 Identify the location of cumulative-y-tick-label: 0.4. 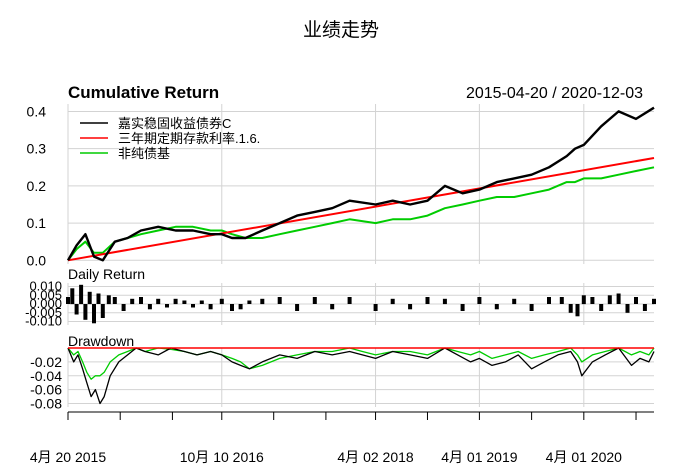
(37, 111).